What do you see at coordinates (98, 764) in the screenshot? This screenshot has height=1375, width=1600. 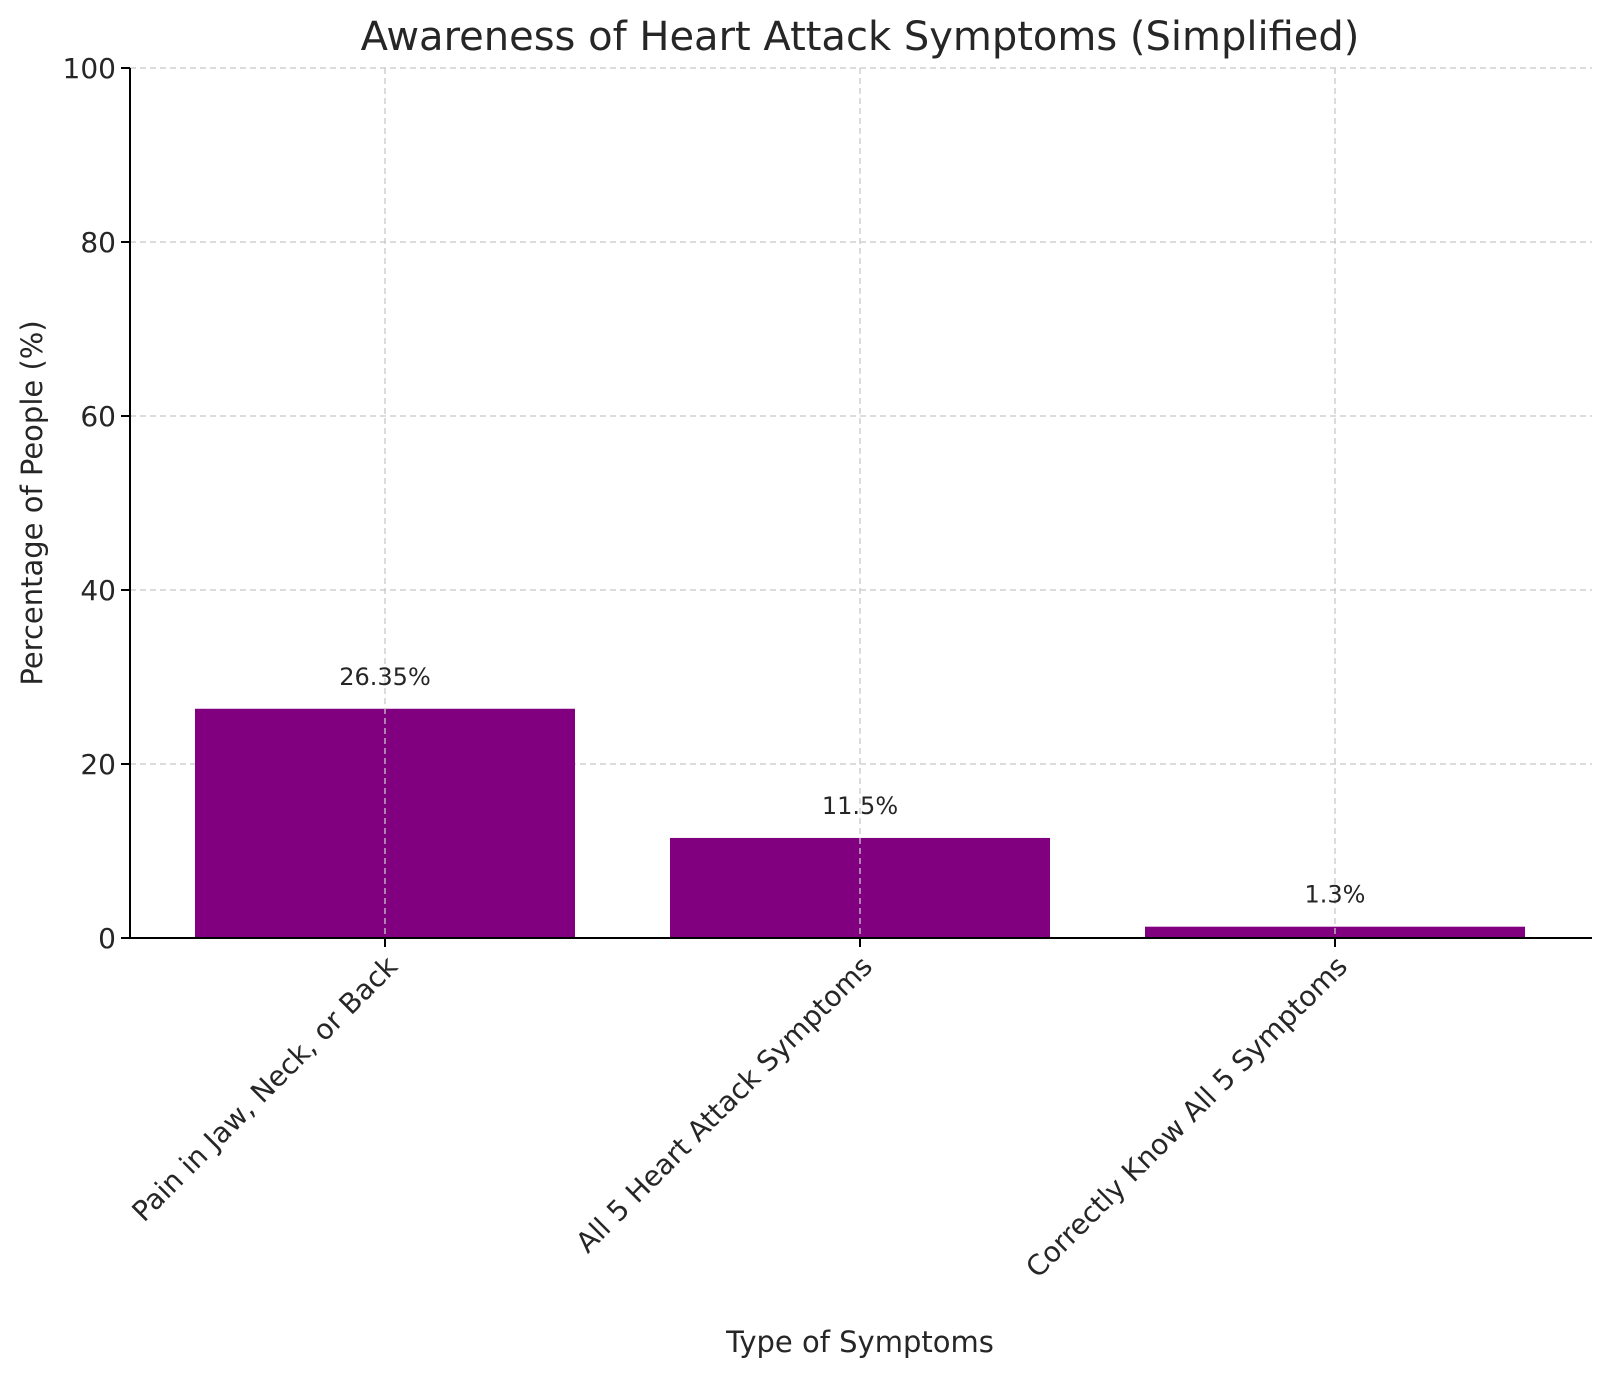 I see `y-tick-label: 20` at bounding box center [98, 764].